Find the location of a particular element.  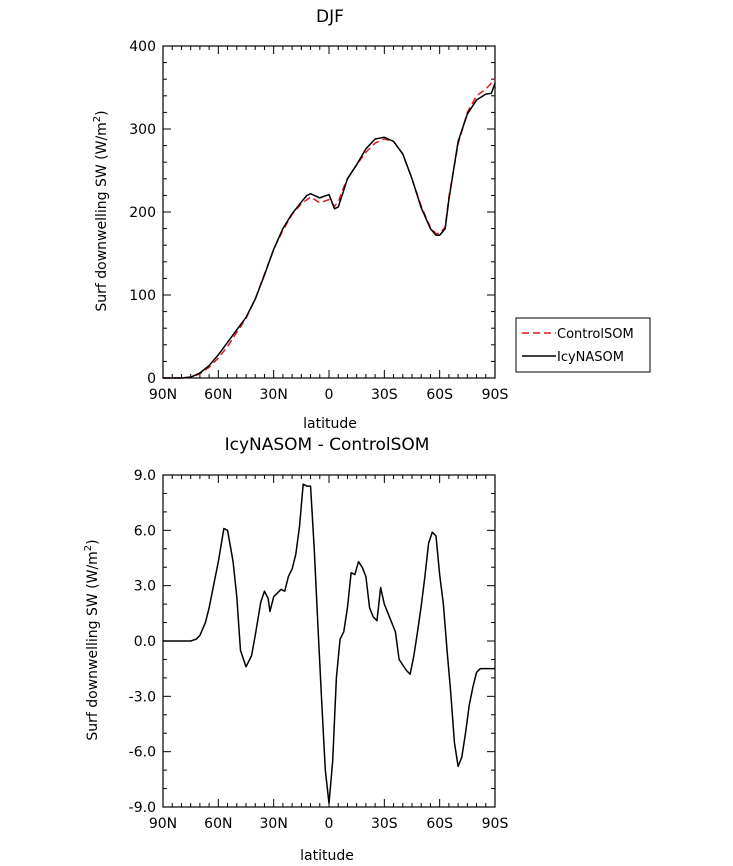

y-tick-label-neg3: -3.0 is located at coordinates (142, 697).